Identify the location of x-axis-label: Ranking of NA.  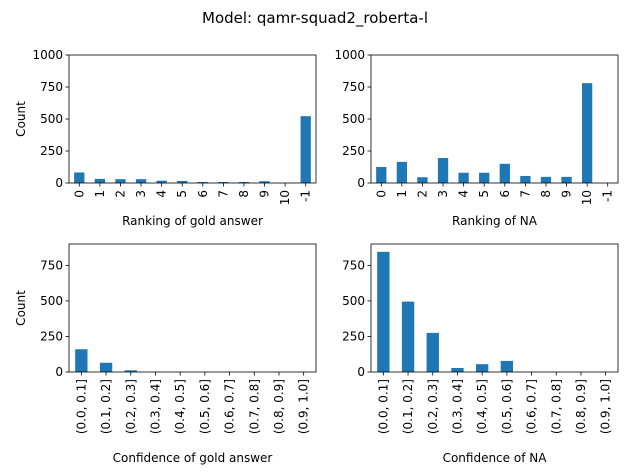
(495, 221).